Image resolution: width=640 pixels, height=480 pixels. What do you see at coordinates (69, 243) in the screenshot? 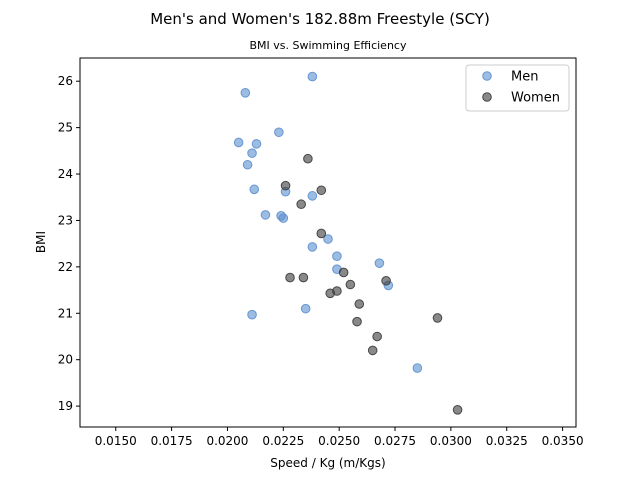
I see `y-axis: 19 20 21 22 23 24 25 26` at bounding box center [69, 243].